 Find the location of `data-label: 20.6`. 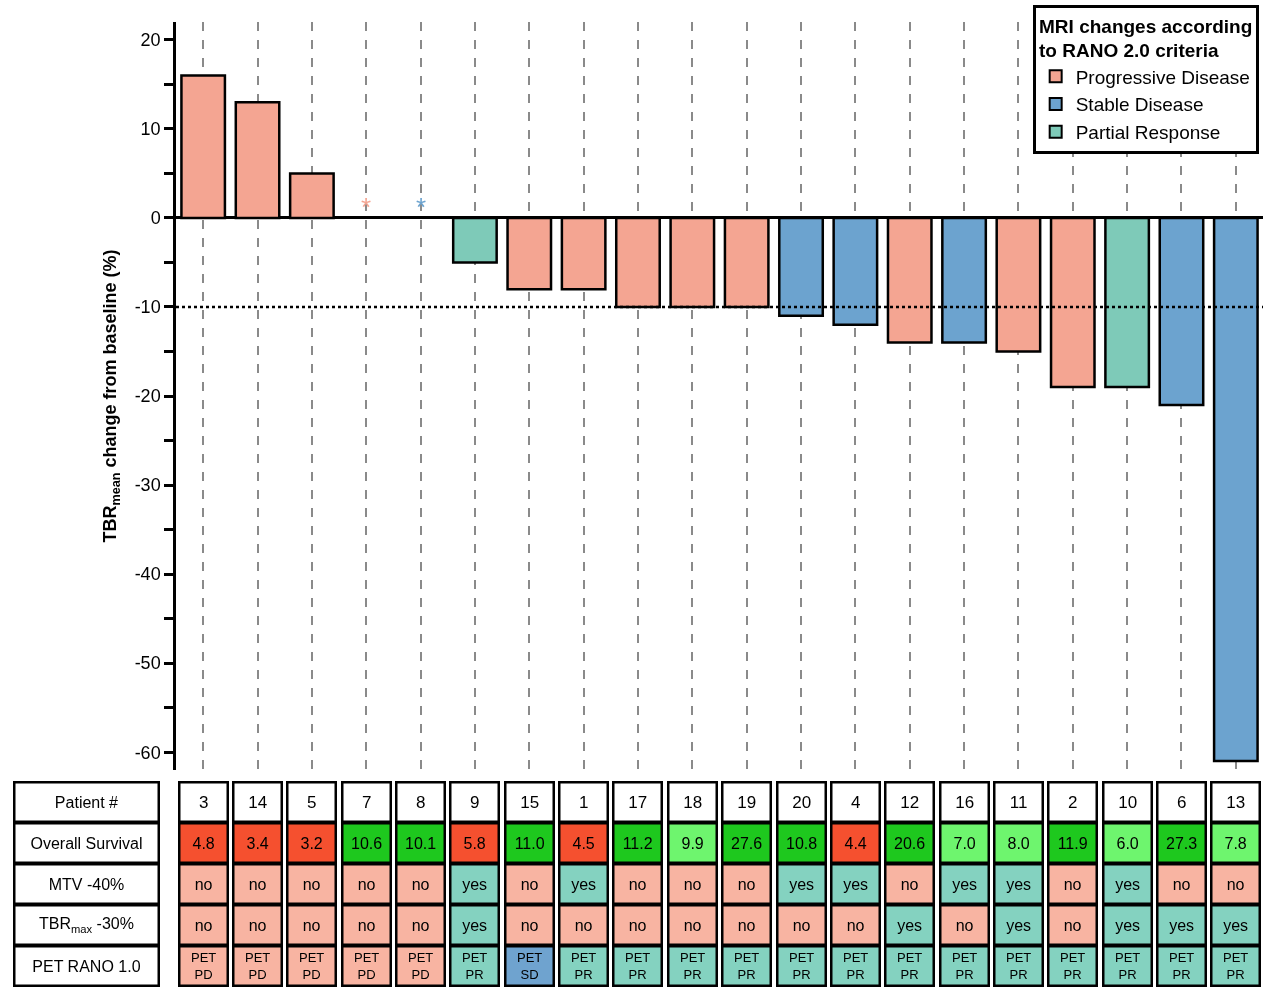

data-label: 20.6 is located at coordinates (910, 843).